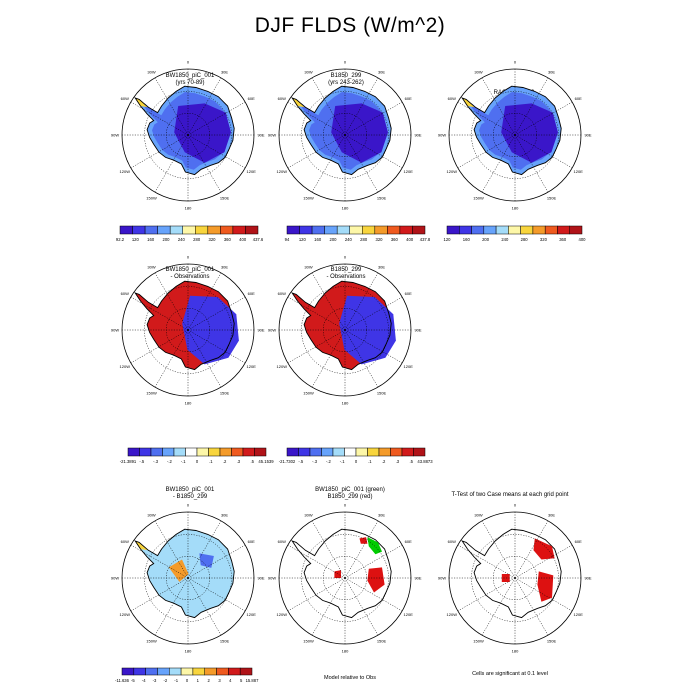 The width and height of the screenshot is (700, 700). I want to click on colorbar-p1: 92.2 120 160 200 240 280 320 360 400 437.6, so click(190, 233).